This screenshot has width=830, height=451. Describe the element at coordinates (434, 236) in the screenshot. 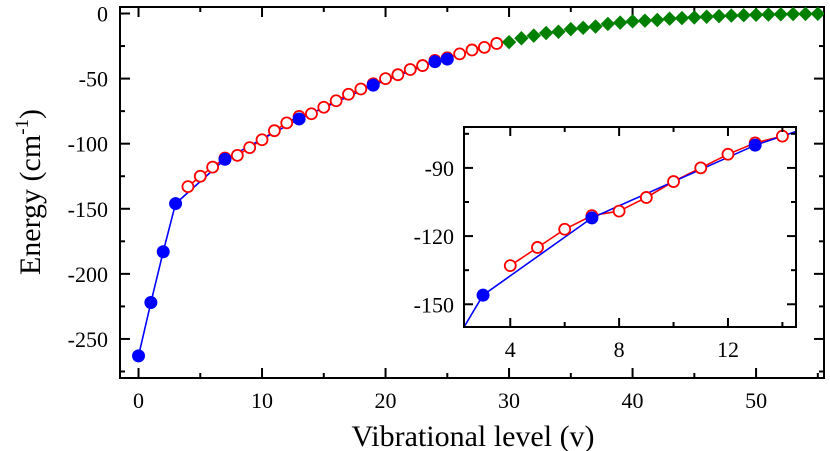

I see `inset-y-tick-label: -120` at that location.